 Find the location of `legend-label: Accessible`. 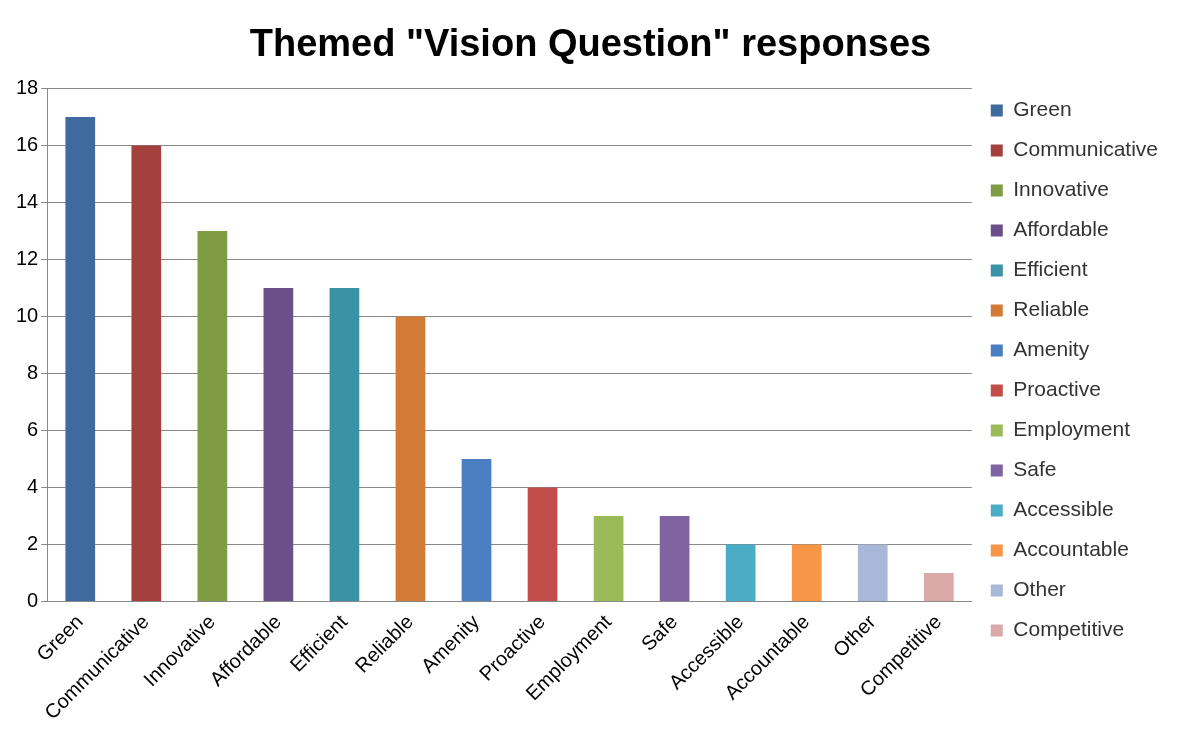

legend-label: Accessible is located at coordinates (1063, 509).